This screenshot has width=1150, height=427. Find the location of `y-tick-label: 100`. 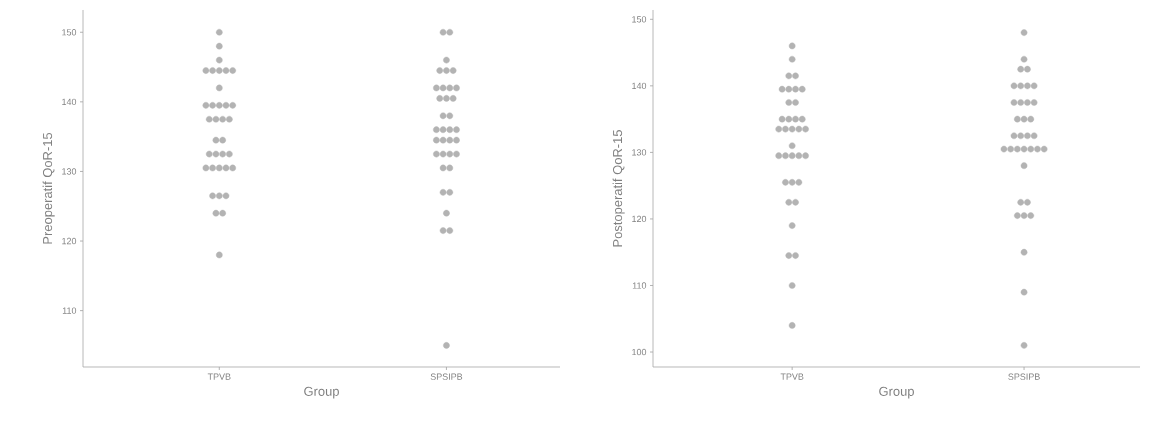

y-tick-label: 100 is located at coordinates (639, 352).